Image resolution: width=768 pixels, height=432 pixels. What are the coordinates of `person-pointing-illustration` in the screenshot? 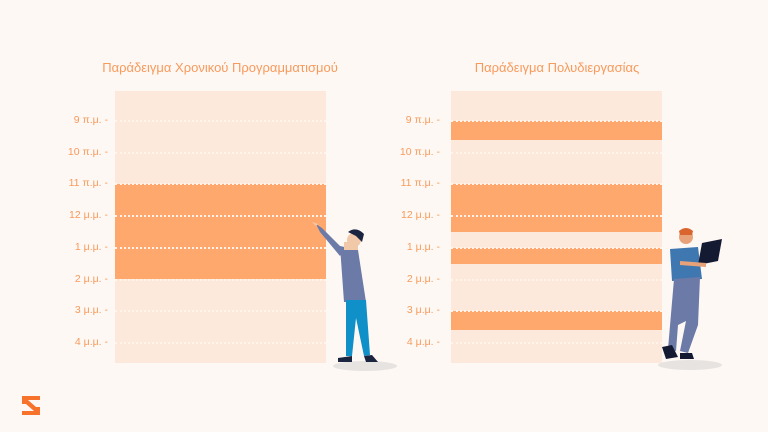 It's located at (354, 296).